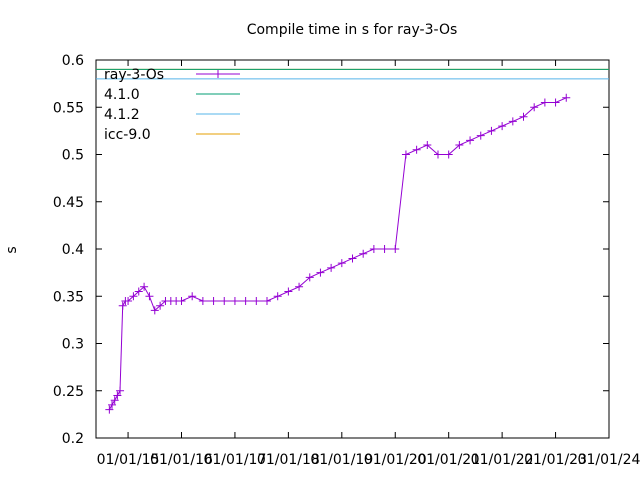 This screenshot has height=480, width=640. Describe the element at coordinates (73, 439) in the screenshot. I see `y-tick-label: 0.2` at that location.